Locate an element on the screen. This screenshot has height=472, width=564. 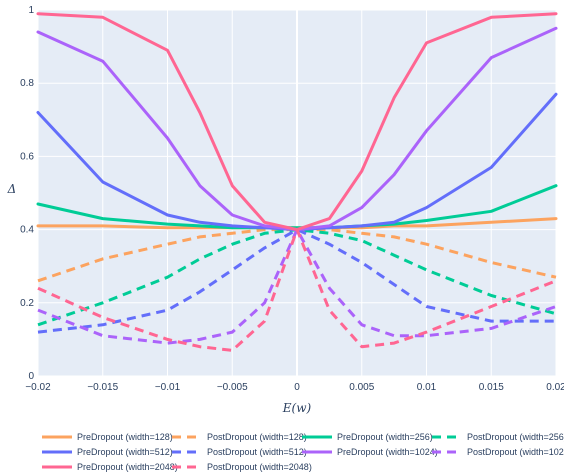
legend-item: PostDropout (width=2048) is located at coordinates (242, 467).